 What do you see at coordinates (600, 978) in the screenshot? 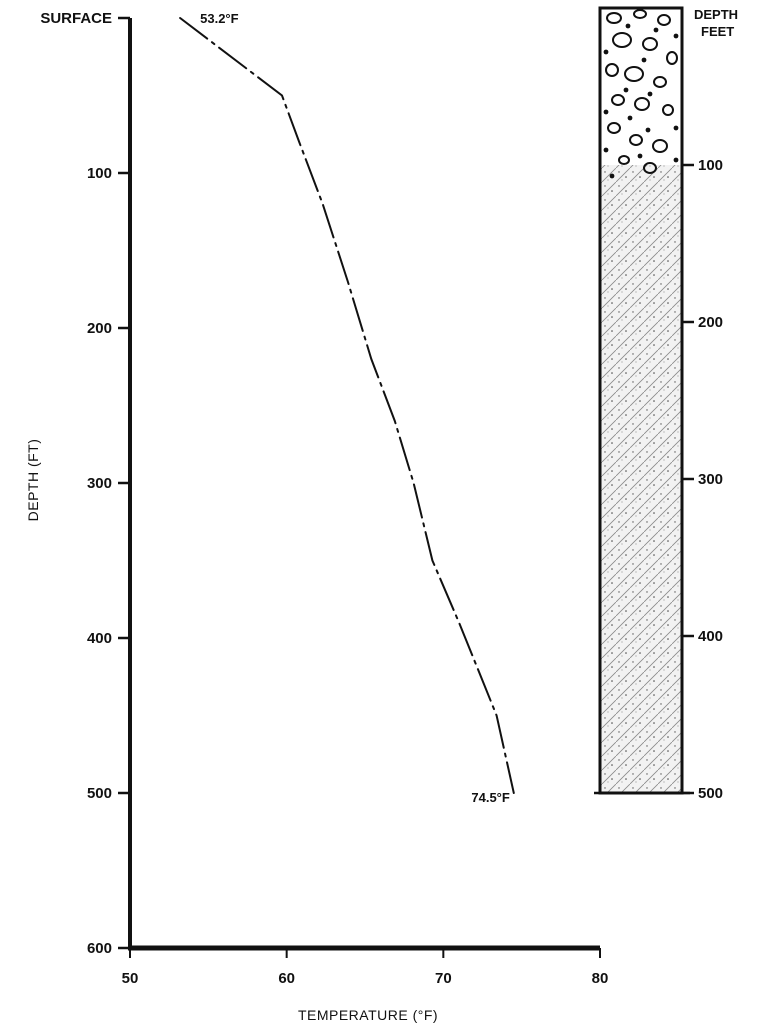
I see `x-tick-label: 80` at bounding box center [600, 978].